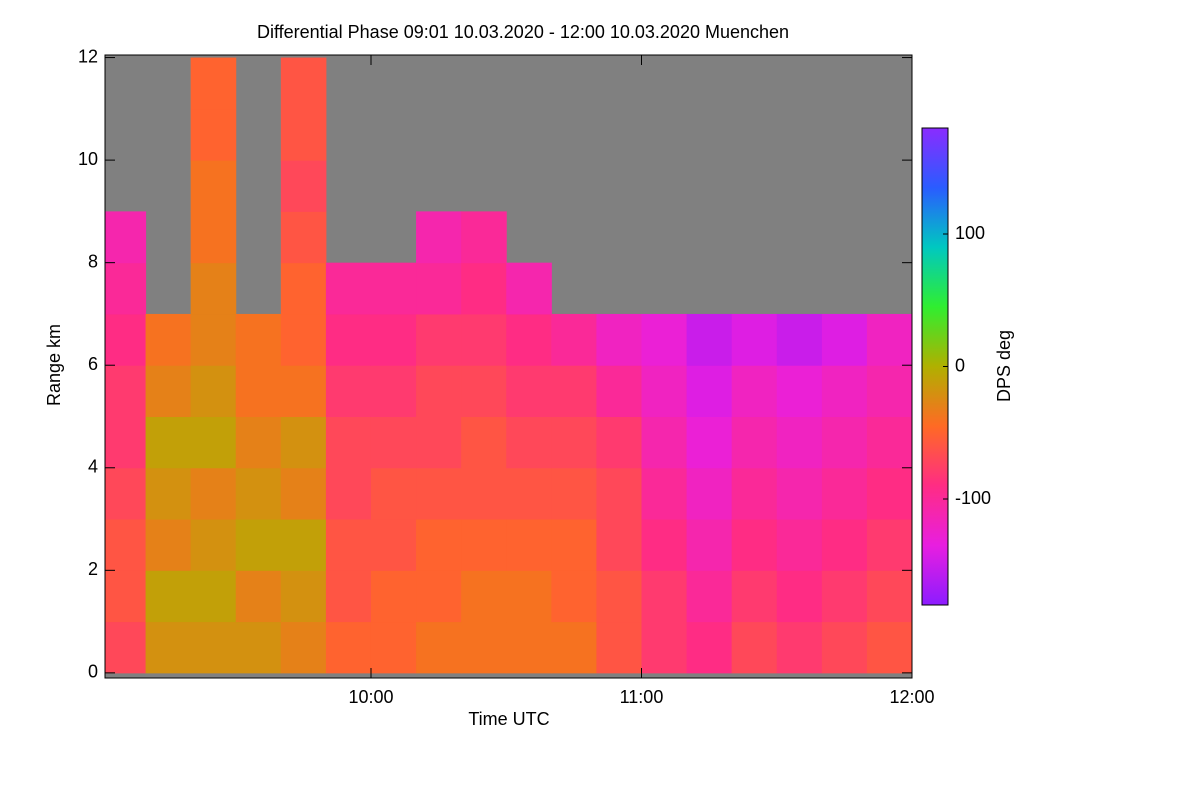 The width and height of the screenshot is (1200, 800). Describe the element at coordinates (960, 365) in the screenshot. I see `colorbar-tick-label: 0` at that location.